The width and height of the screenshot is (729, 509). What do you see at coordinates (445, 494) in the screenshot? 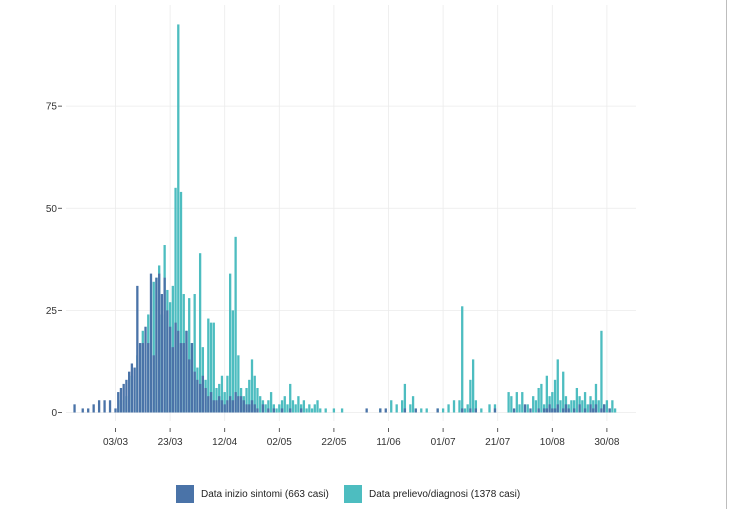
I see `legend-label-diagnosis: Data prelievo/diagnosi (1378 casi)` at bounding box center [445, 494].